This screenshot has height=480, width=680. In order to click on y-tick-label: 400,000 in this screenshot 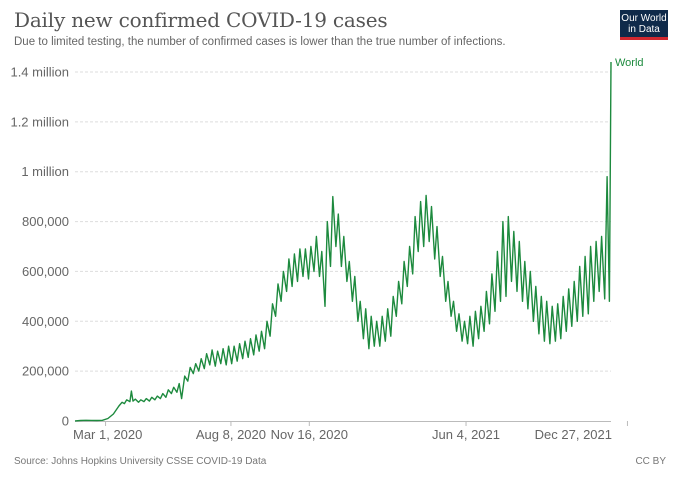, I will do `click(45, 321)`.